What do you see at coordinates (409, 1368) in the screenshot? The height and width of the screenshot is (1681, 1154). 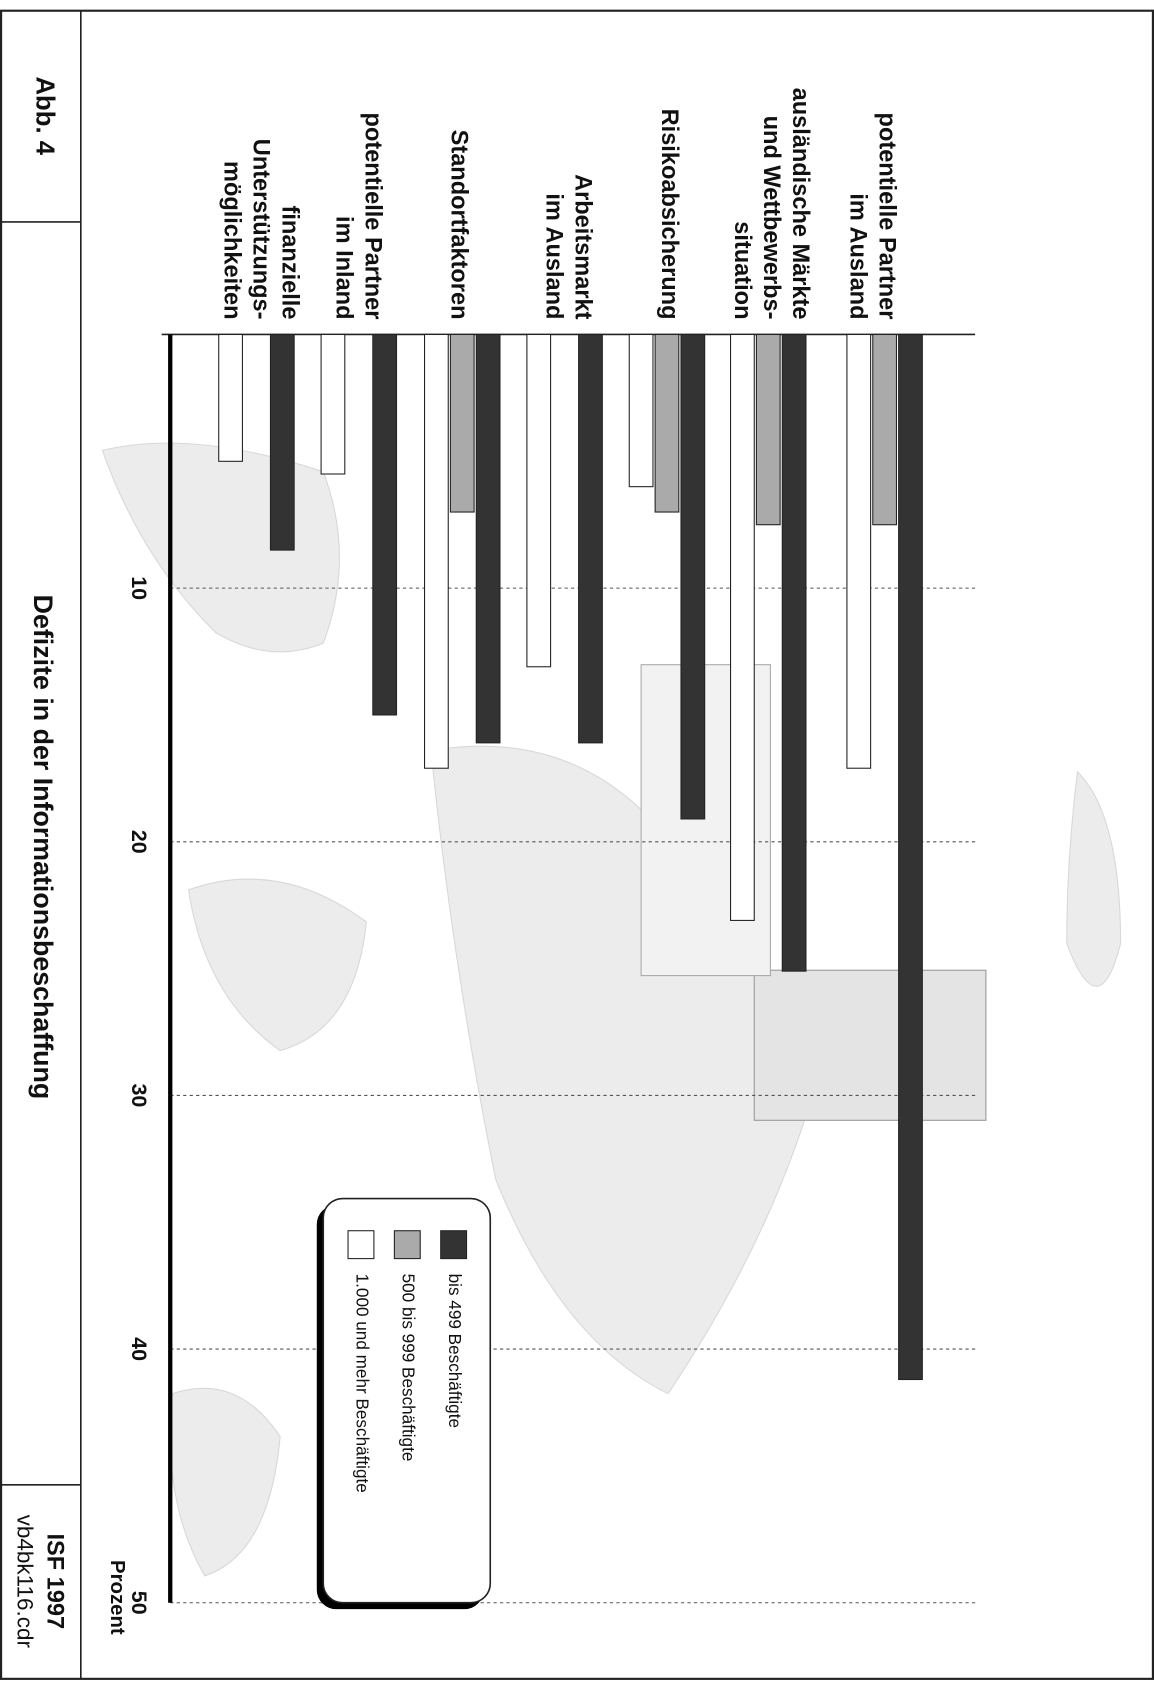 I see `legend-label: 500 bis 999 Beschäftigte` at bounding box center [409, 1368].